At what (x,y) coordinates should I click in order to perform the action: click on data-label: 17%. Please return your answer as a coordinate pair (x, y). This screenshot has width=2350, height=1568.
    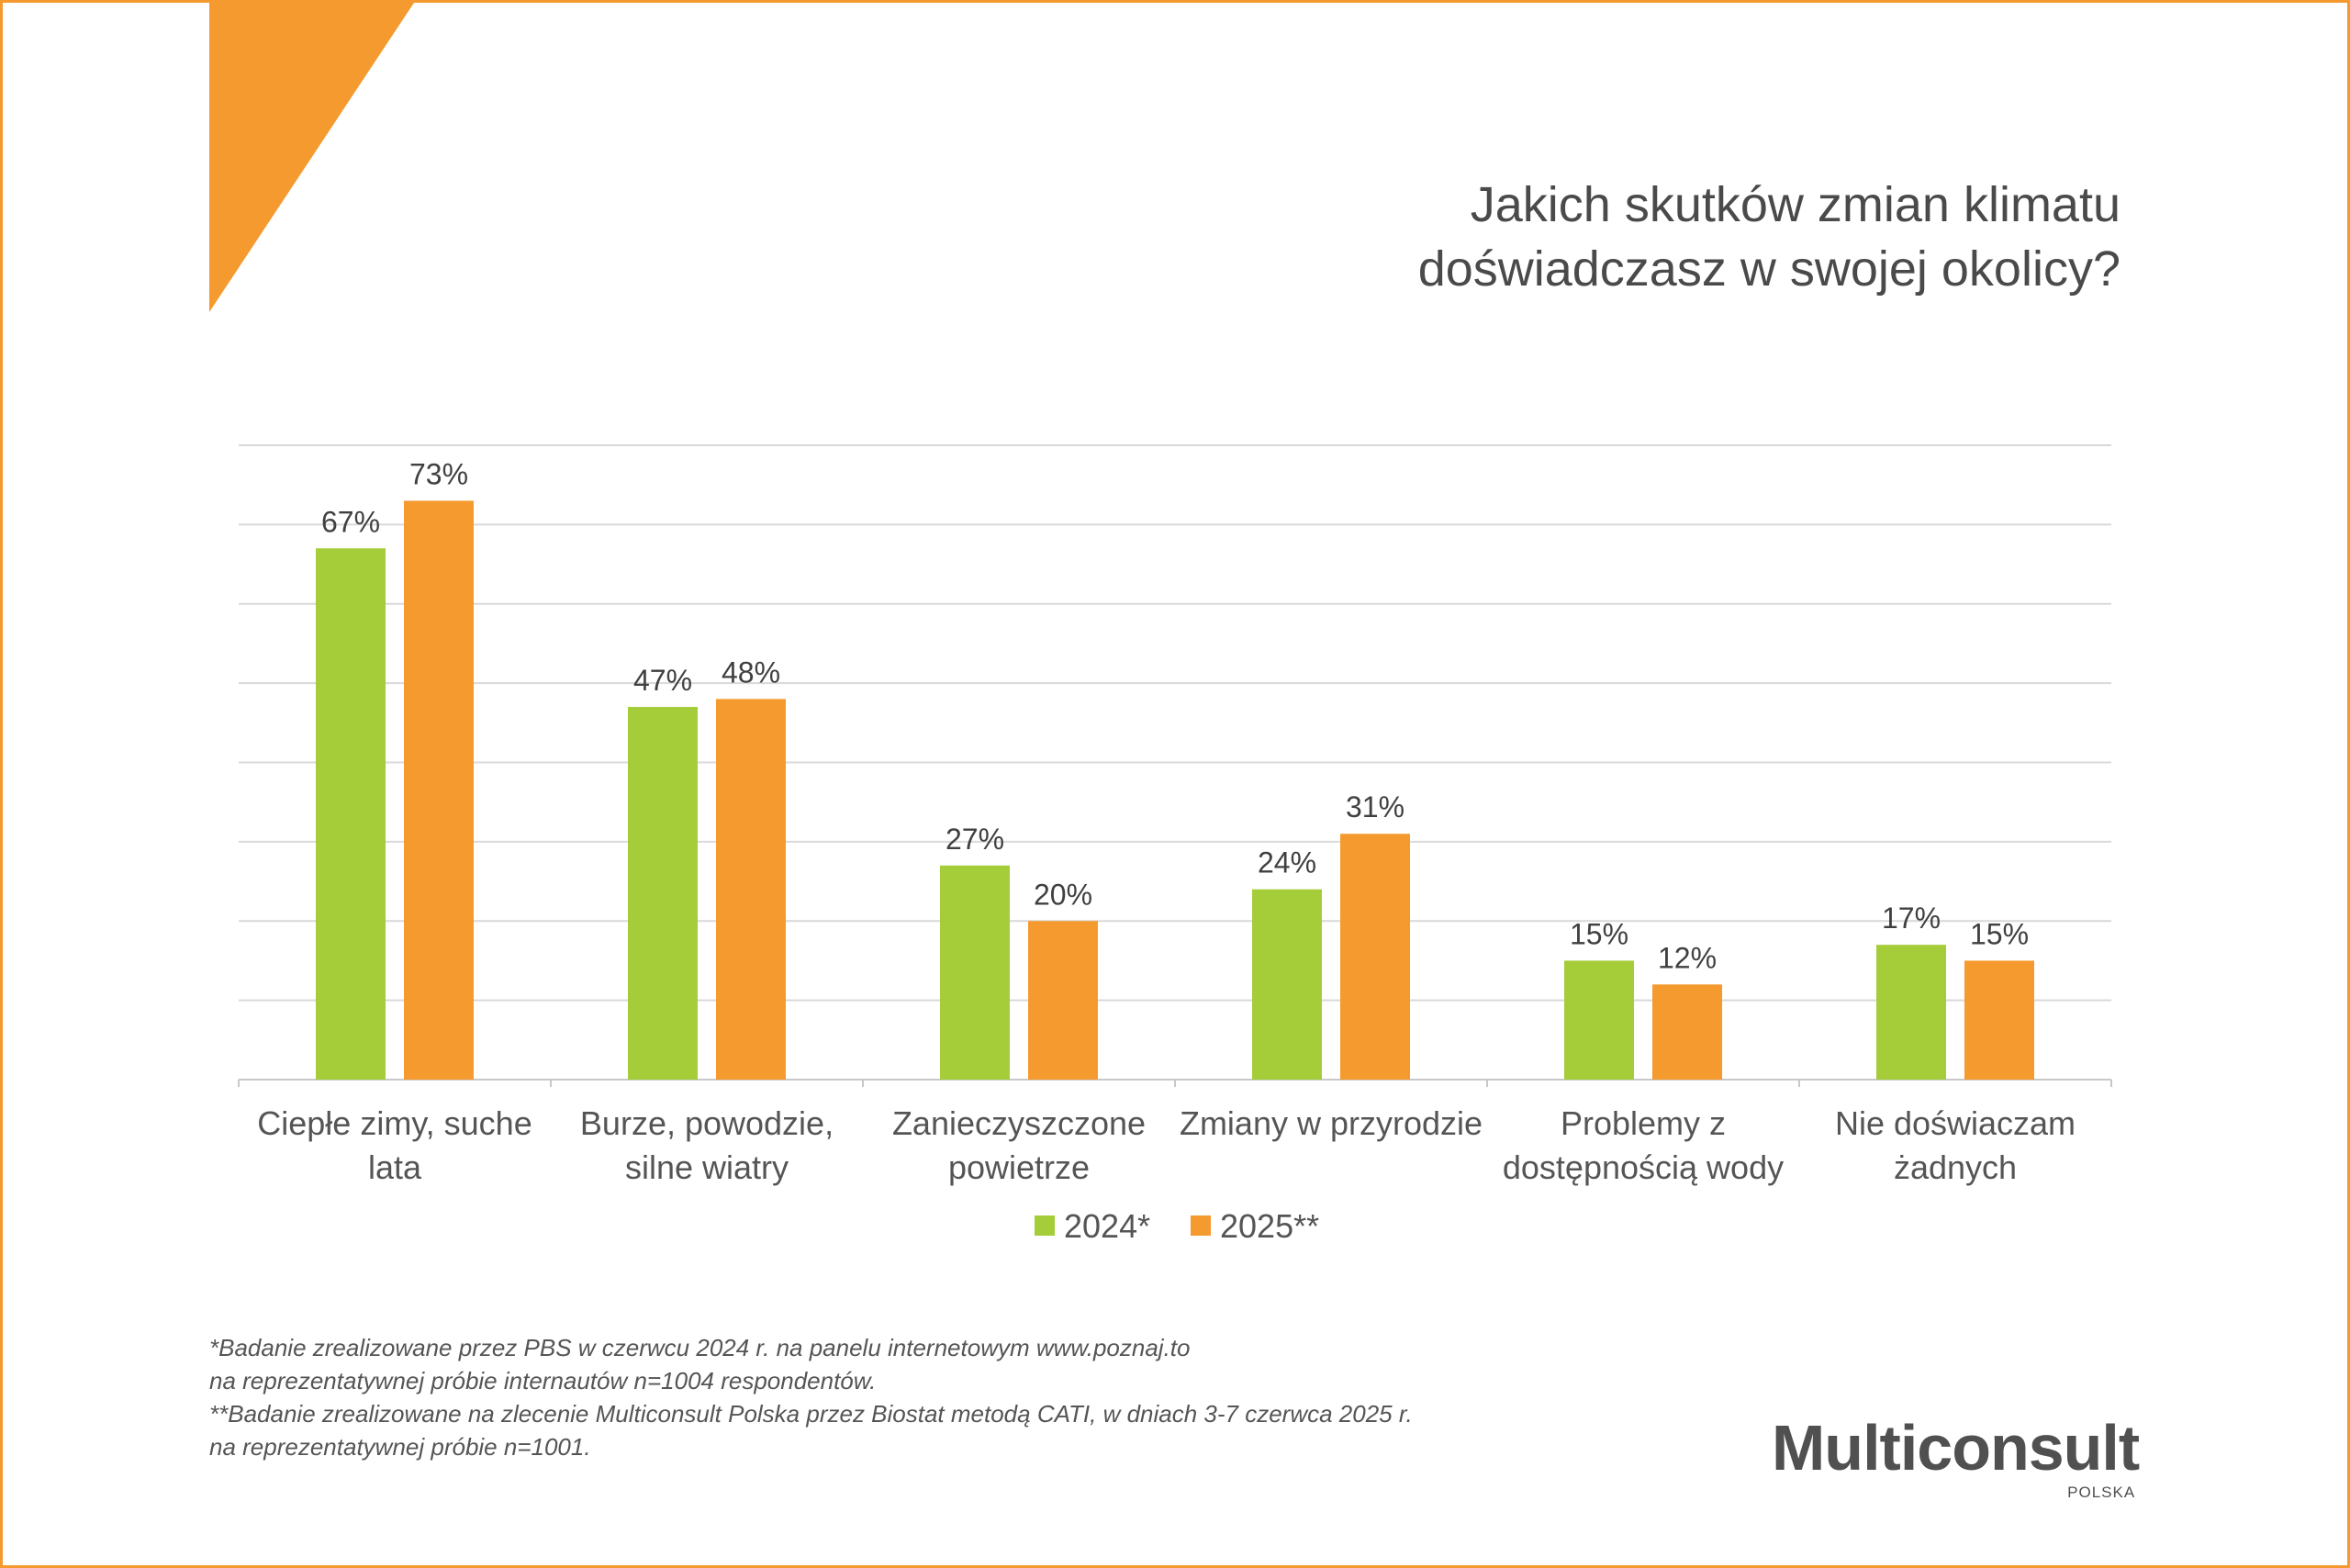
    Looking at the image, I should click on (1912, 918).